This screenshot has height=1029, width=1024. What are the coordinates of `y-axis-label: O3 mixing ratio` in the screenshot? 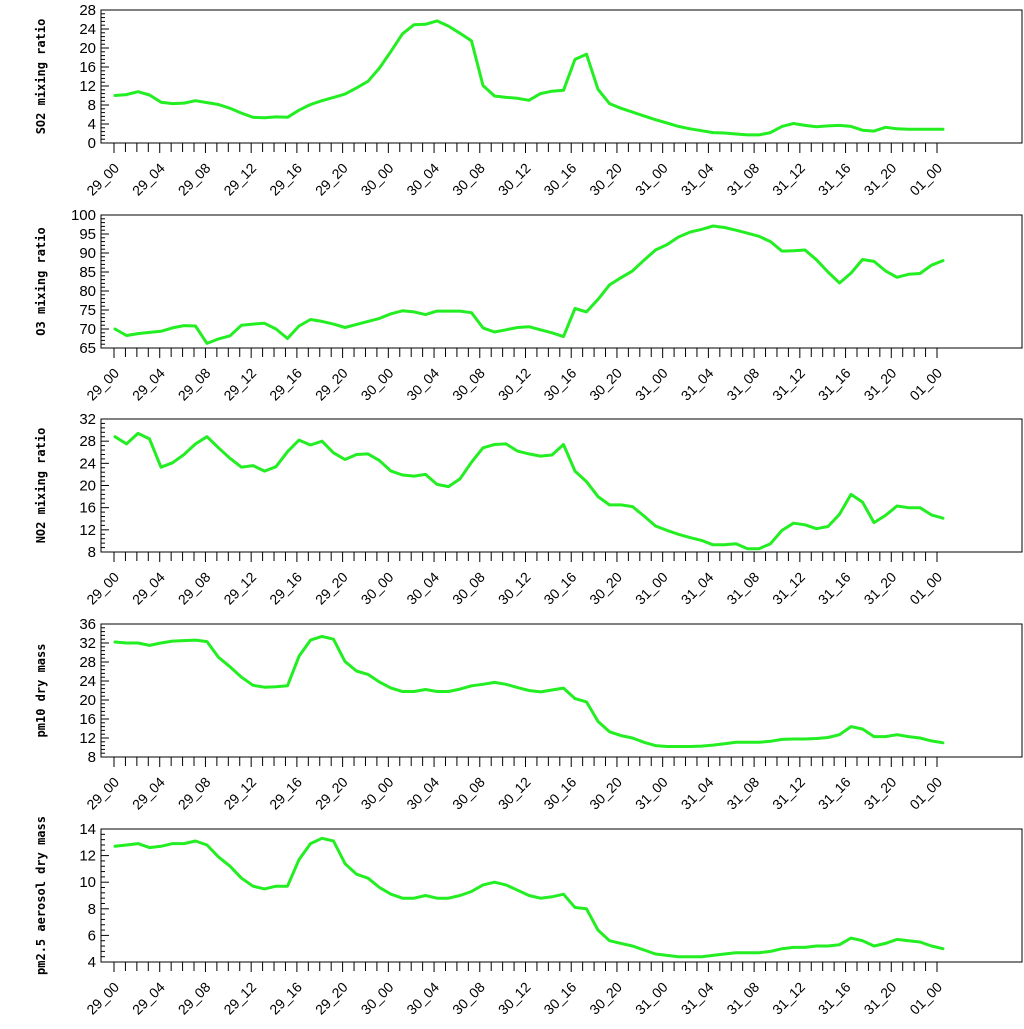 It's located at (41, 281).